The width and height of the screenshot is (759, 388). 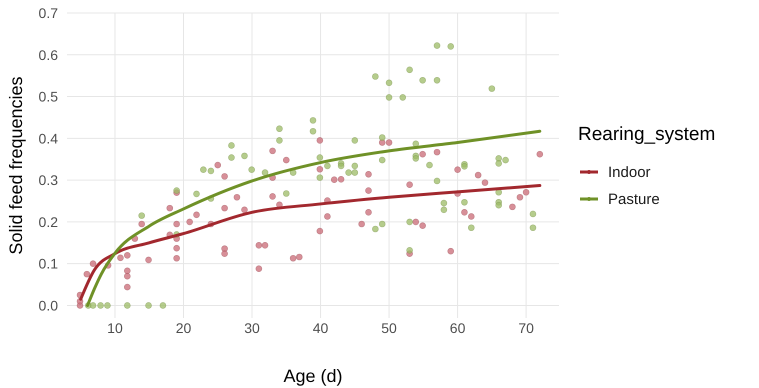 What do you see at coordinates (115, 328) in the screenshot?
I see `x-tick-label: 10` at bounding box center [115, 328].